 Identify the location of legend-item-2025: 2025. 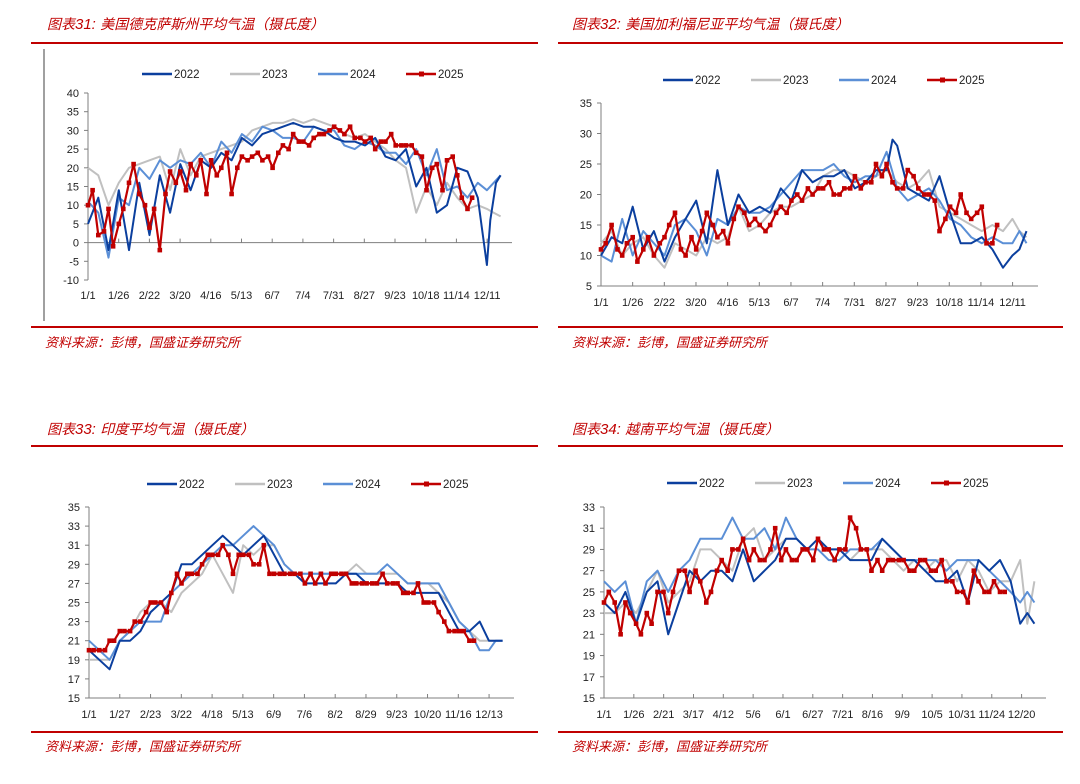
(440, 485).